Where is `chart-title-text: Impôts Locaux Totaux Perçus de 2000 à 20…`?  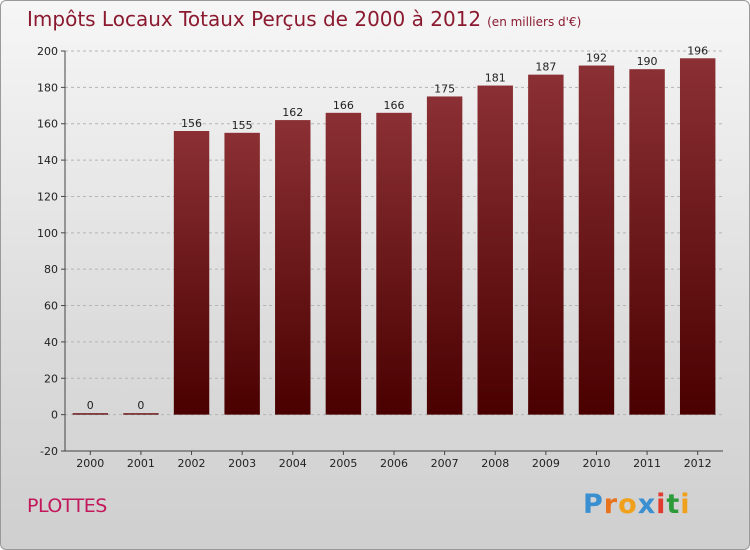 chart-title-text: Impôts Locaux Totaux Perçus de 2000 à 20… is located at coordinates (254, 19).